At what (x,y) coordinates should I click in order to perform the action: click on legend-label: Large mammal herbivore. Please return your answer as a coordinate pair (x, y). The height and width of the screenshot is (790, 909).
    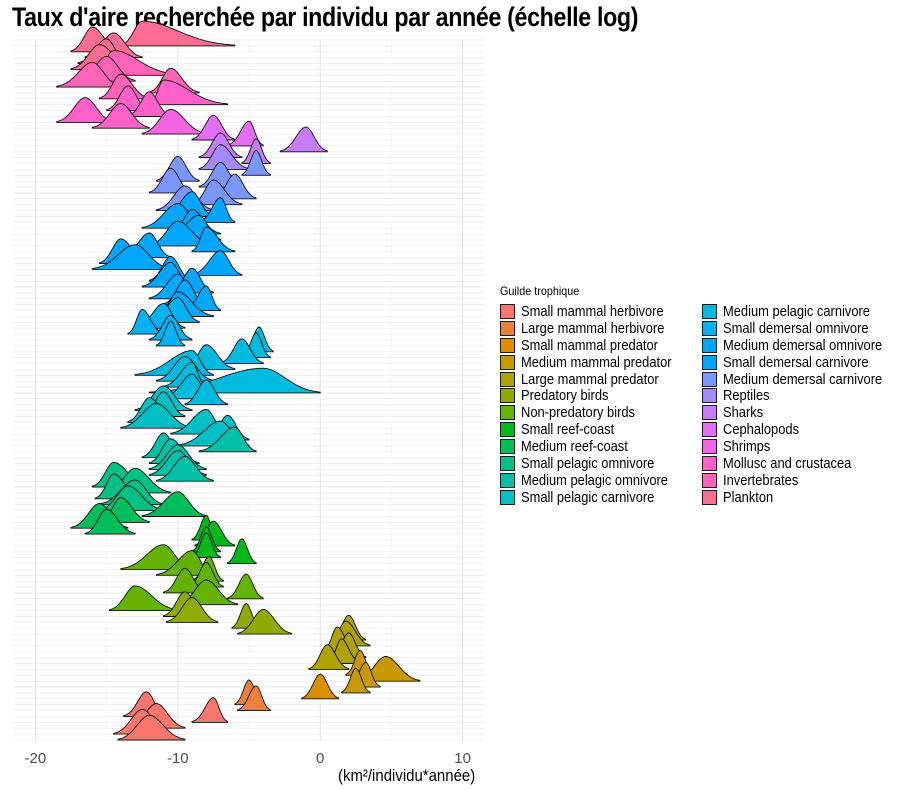
    Looking at the image, I should click on (593, 328).